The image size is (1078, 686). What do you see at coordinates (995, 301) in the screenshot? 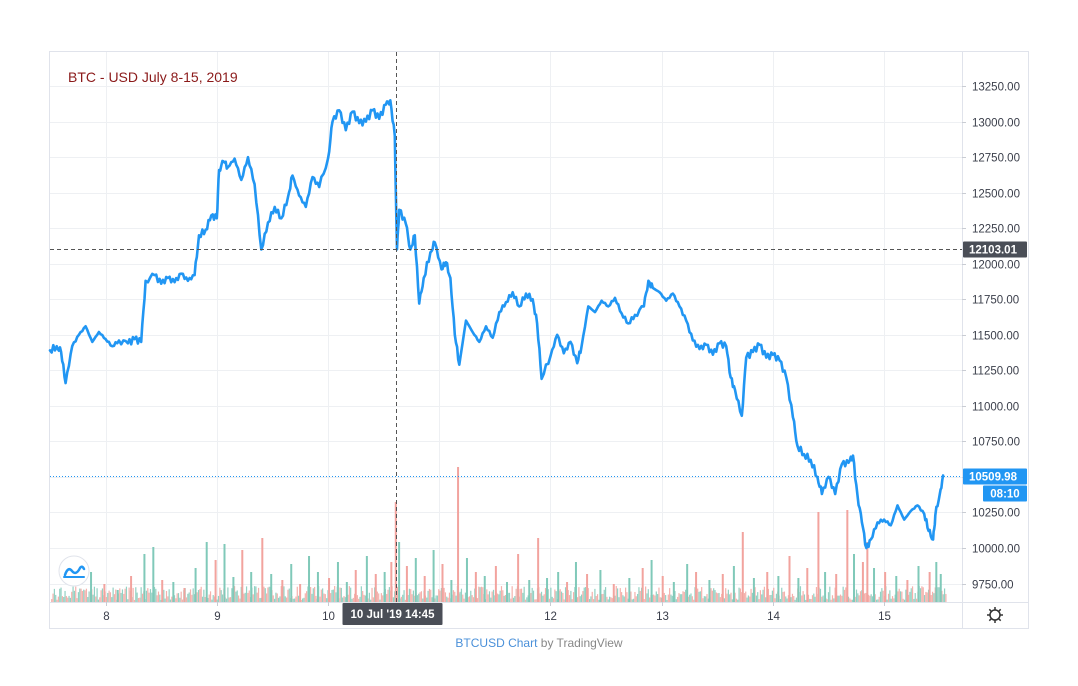
I see `y-tick-label: 11750.00` at bounding box center [995, 301].